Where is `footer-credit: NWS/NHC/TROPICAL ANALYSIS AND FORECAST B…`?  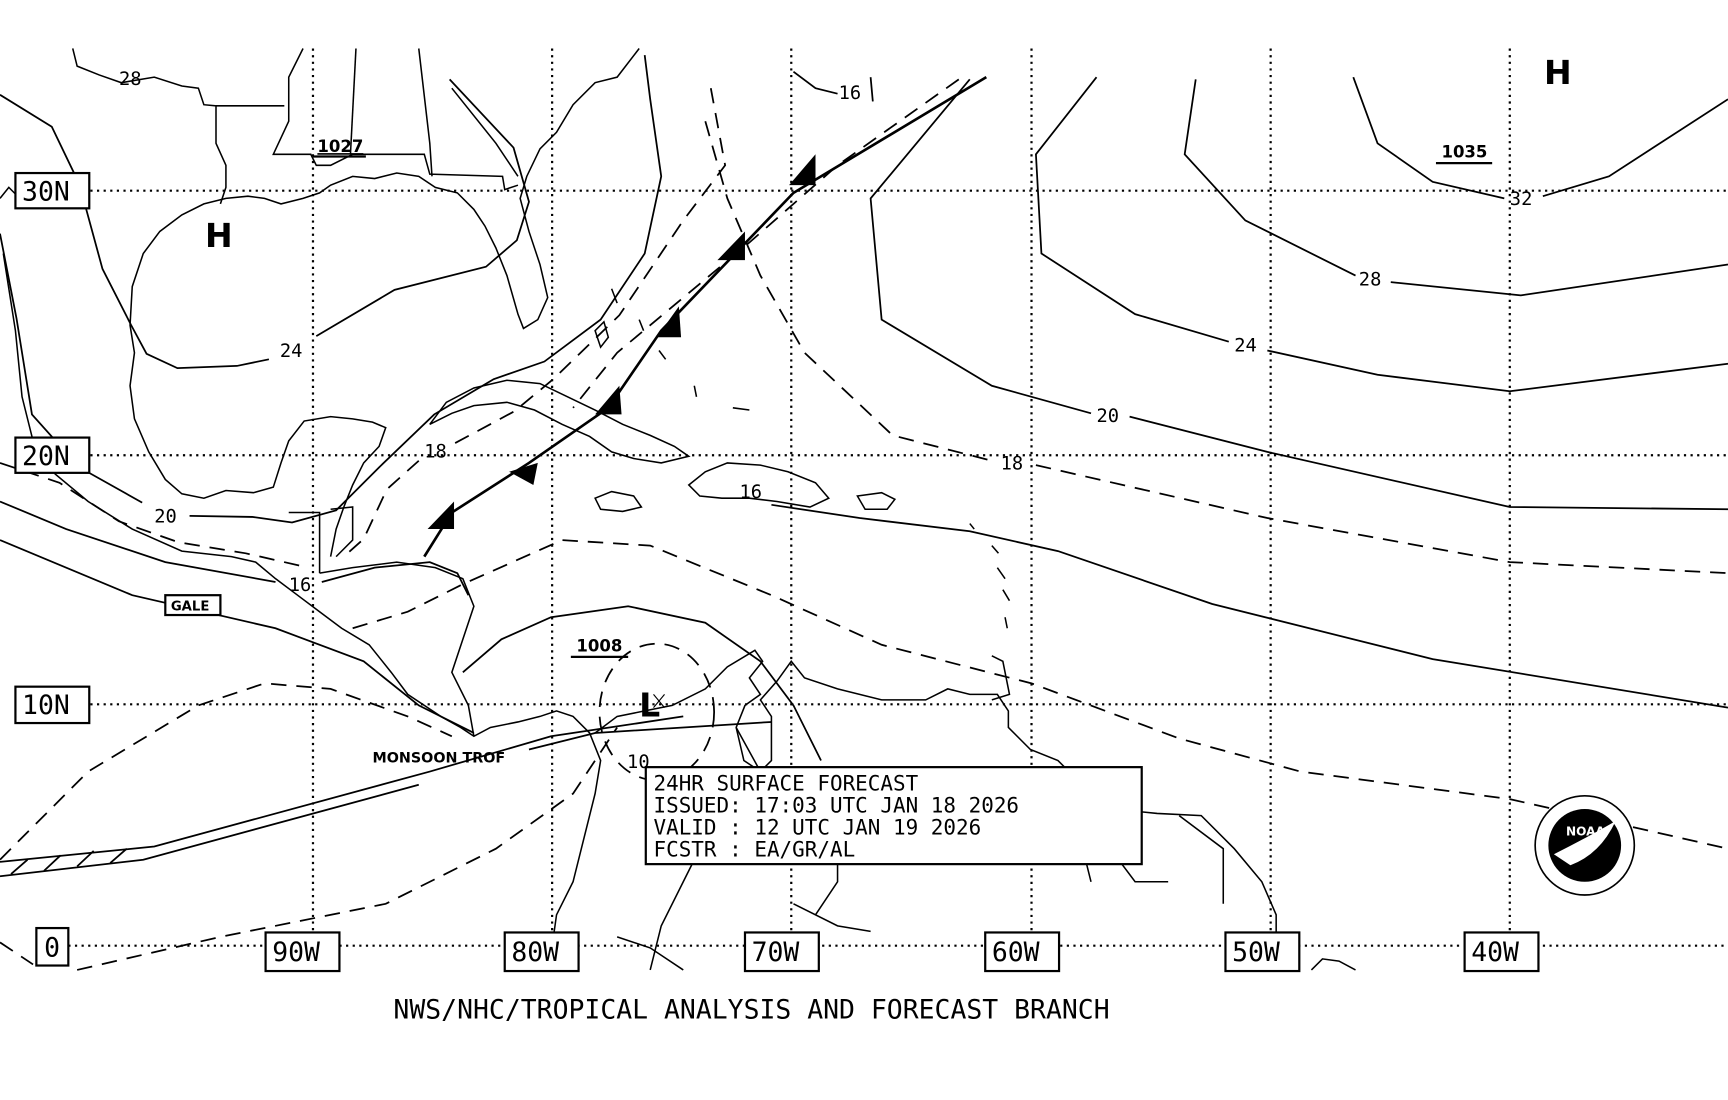 footer-credit: NWS/NHC/TROPICAL ANALYSIS AND FORECAST B… is located at coordinates (751, 1009).